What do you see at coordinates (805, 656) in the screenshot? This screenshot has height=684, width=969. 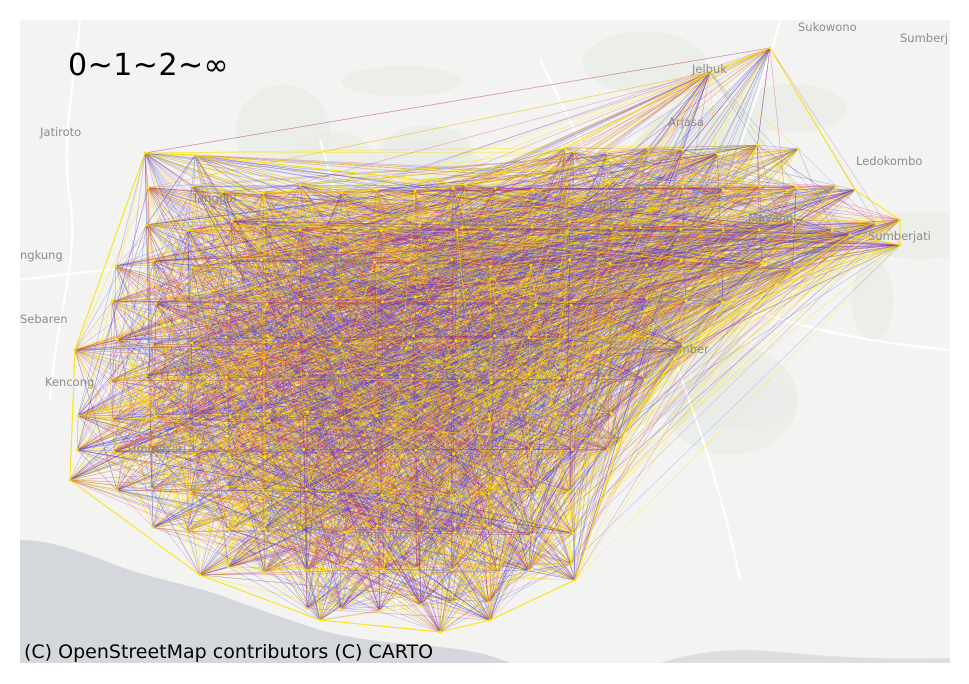 I see `sea-area-right` at bounding box center [805, 656].